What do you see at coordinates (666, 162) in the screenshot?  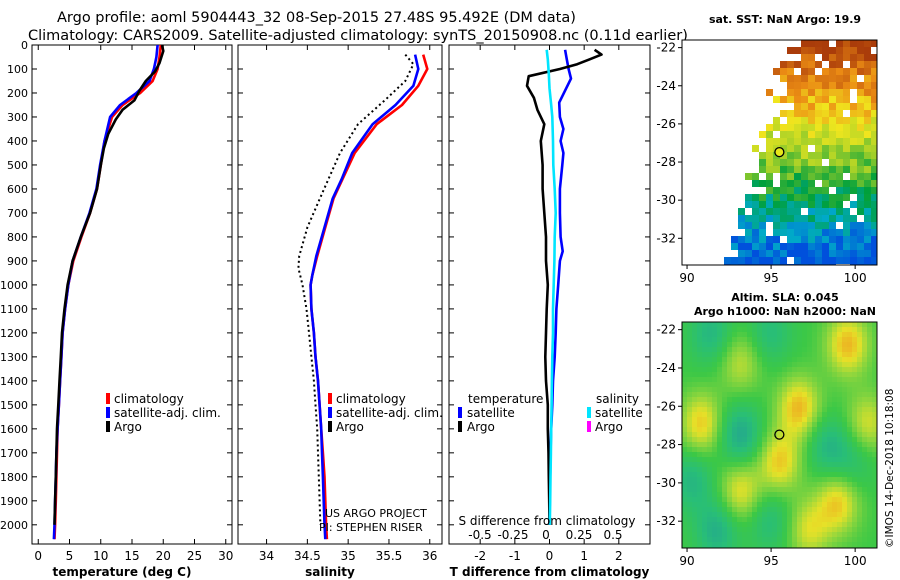 I see `map-y-tick-label-sst: -28` at bounding box center [666, 162].